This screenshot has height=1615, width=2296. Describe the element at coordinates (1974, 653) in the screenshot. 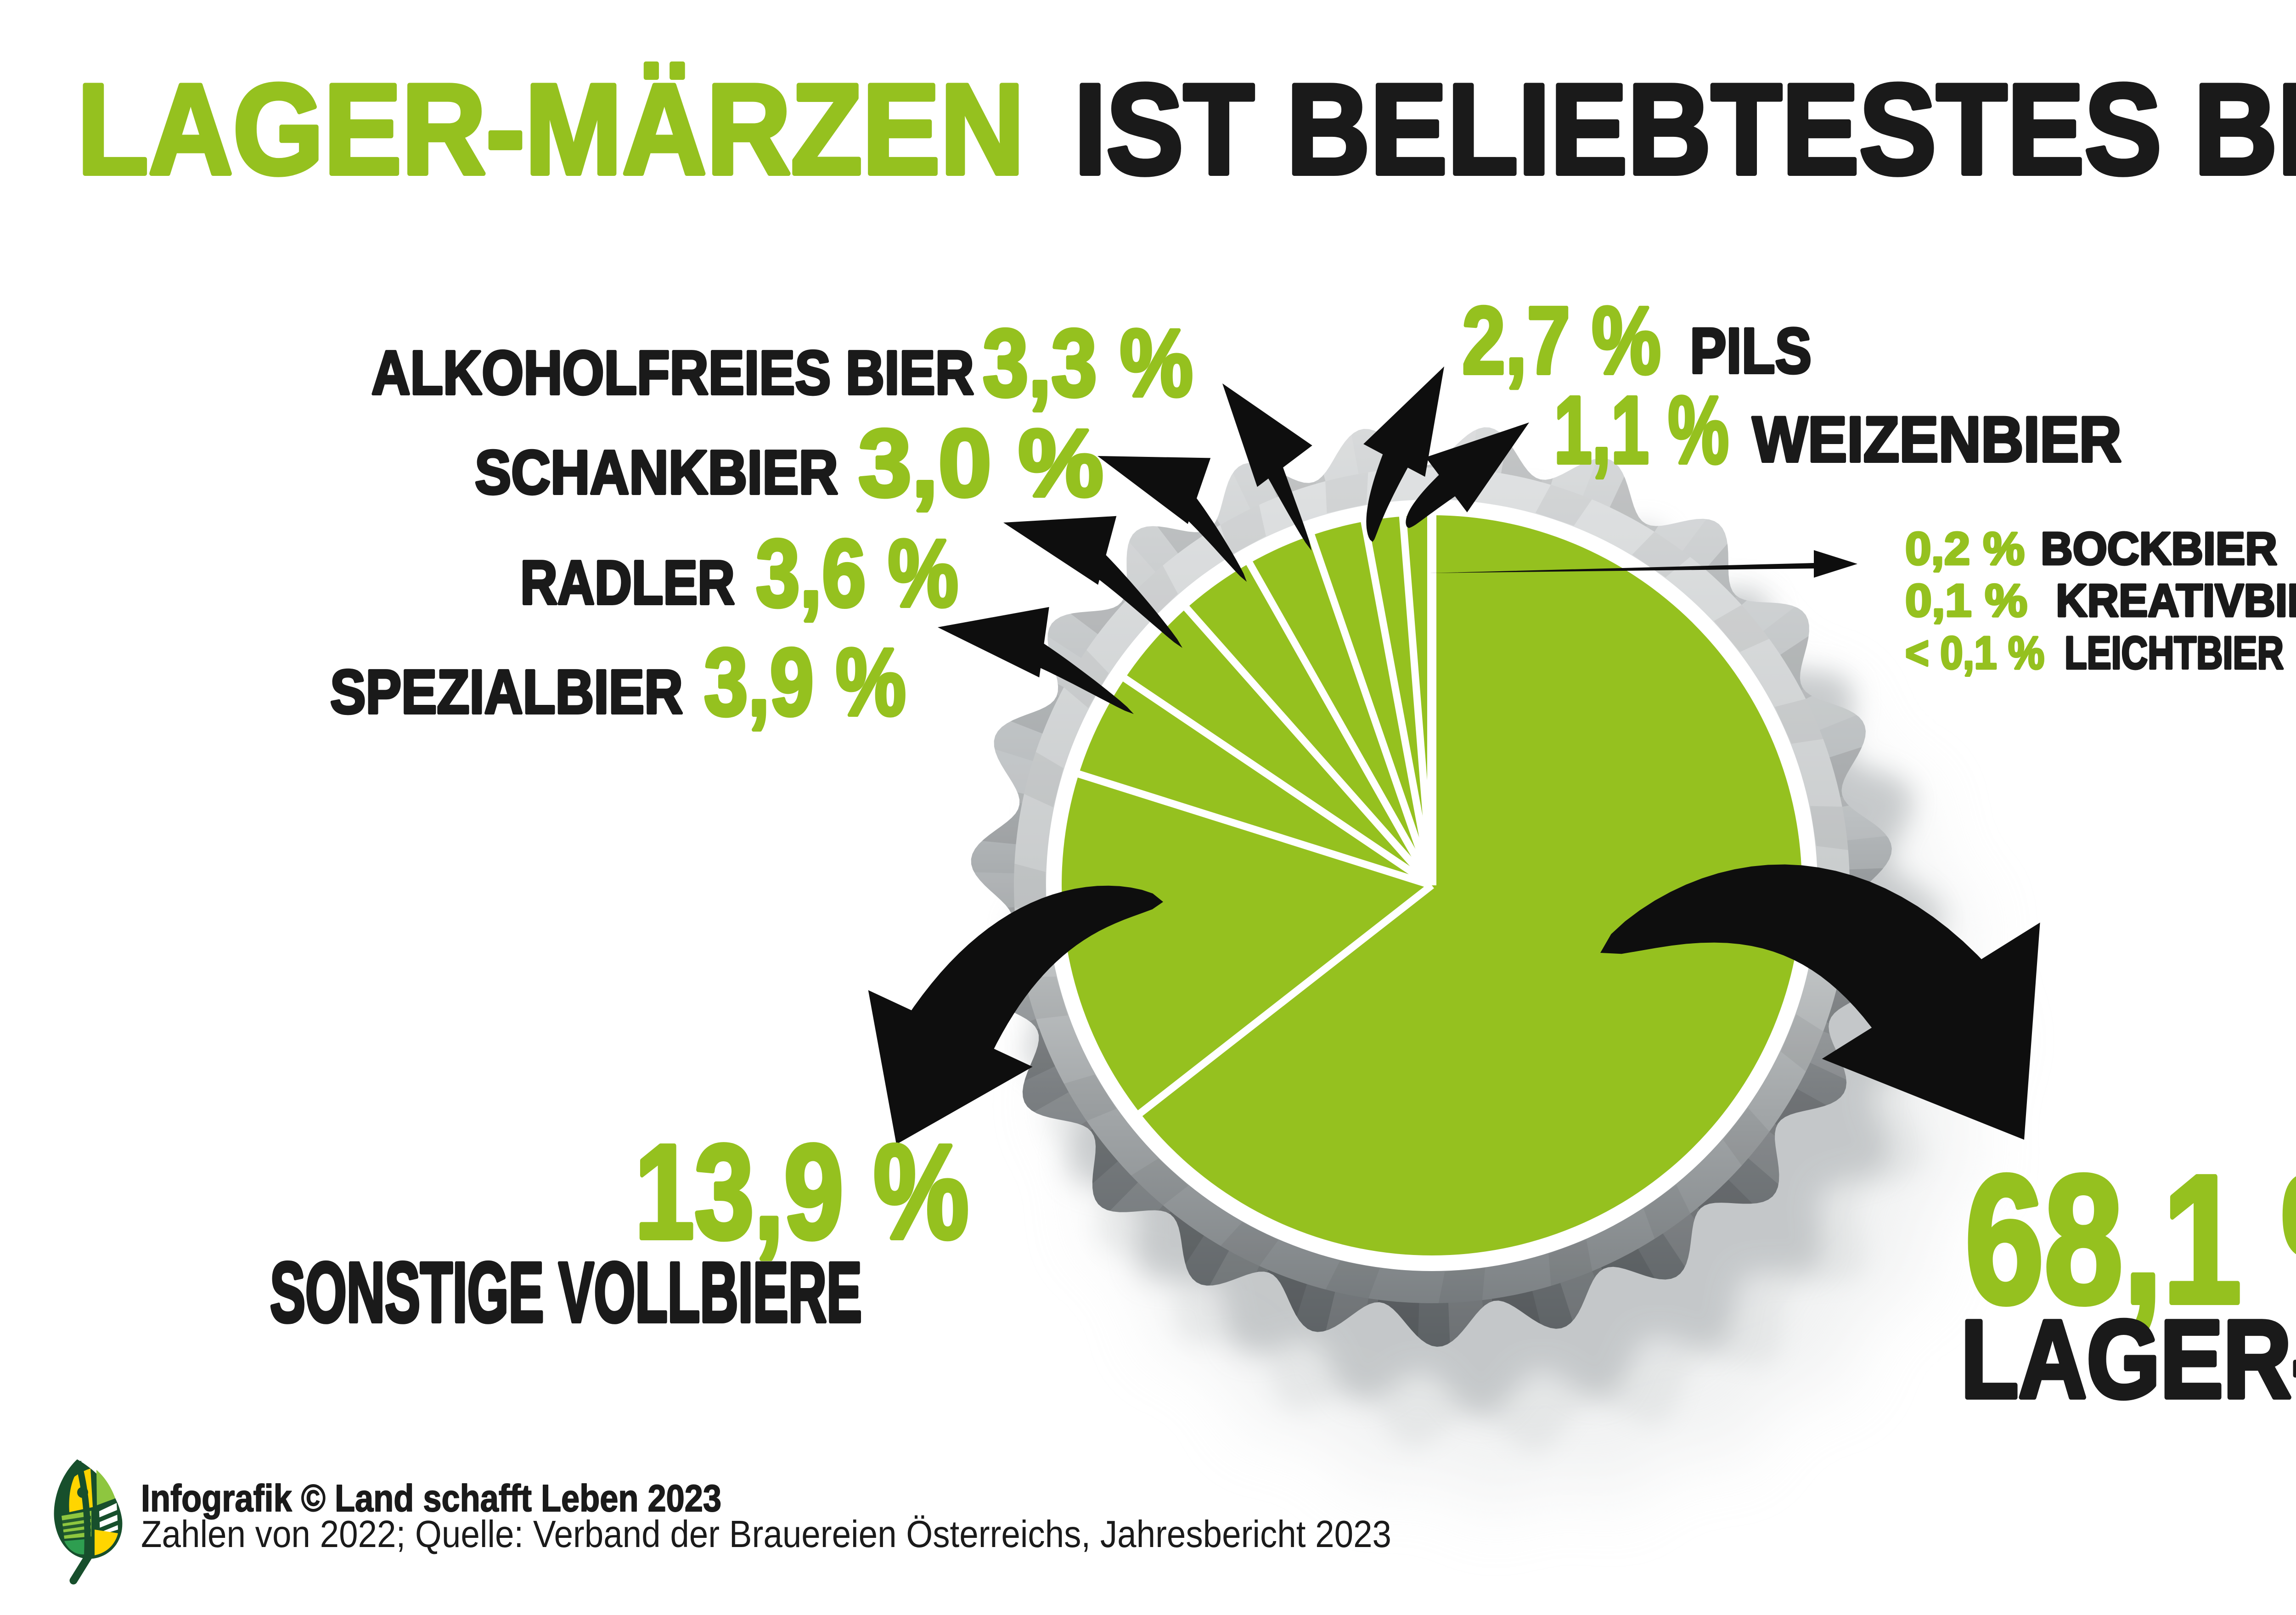

I see `svg-text: < 0,1 %` at that location.